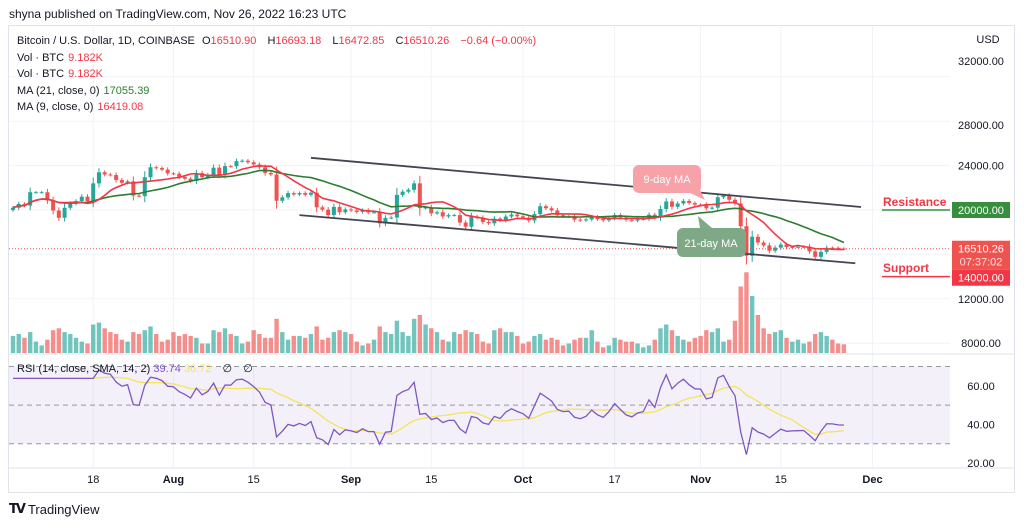 The image size is (1024, 526). I want to click on time-axis-tick: Sep, so click(351, 480).